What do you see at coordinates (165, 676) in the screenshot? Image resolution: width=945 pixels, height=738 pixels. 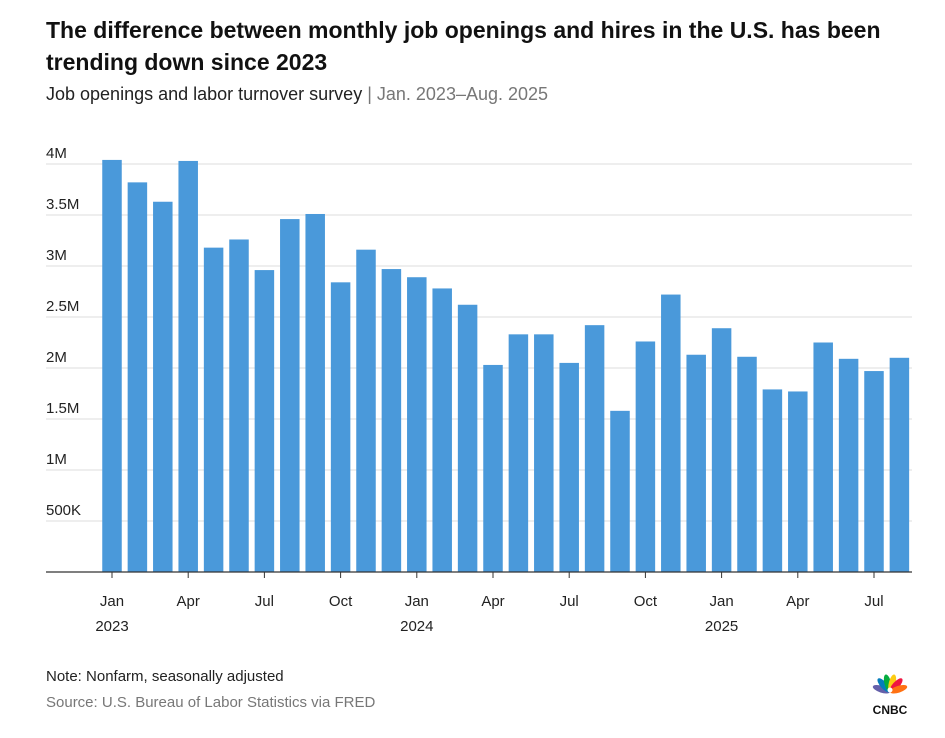 I see `chart-note: Note: Nonfarm, seasonally adjusted` at bounding box center [165, 676].